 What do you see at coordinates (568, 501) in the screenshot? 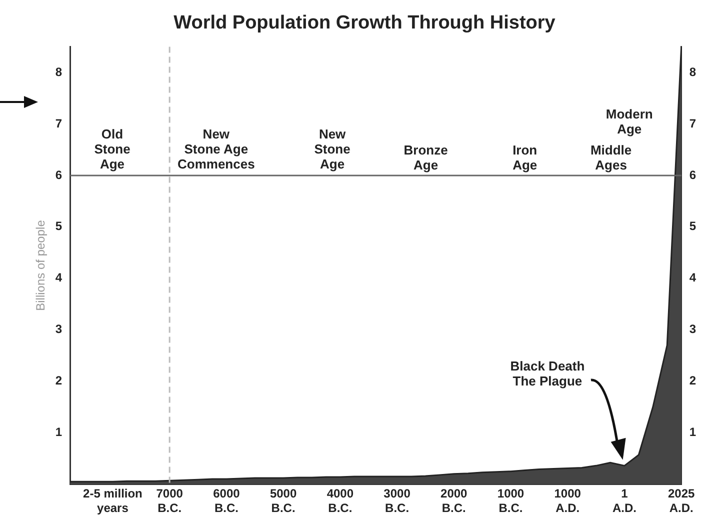
I see `x-tick-label: 1000 A.D.` at bounding box center [568, 501].